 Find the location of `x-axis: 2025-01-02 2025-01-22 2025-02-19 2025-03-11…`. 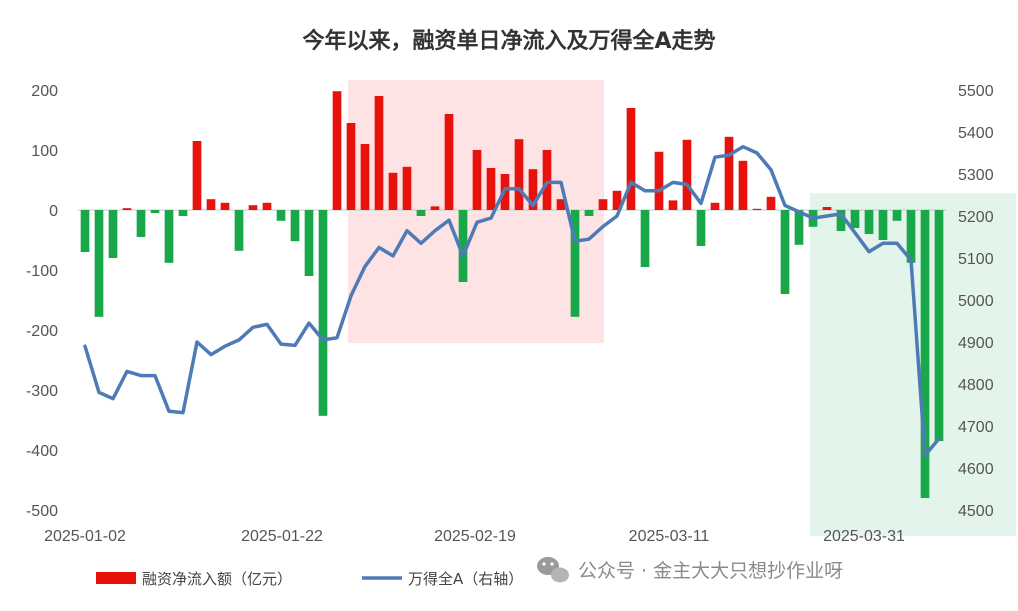

x-axis: 2025-01-02 2025-01-22 2025-02-19 2025-03-11… is located at coordinates (474, 536).